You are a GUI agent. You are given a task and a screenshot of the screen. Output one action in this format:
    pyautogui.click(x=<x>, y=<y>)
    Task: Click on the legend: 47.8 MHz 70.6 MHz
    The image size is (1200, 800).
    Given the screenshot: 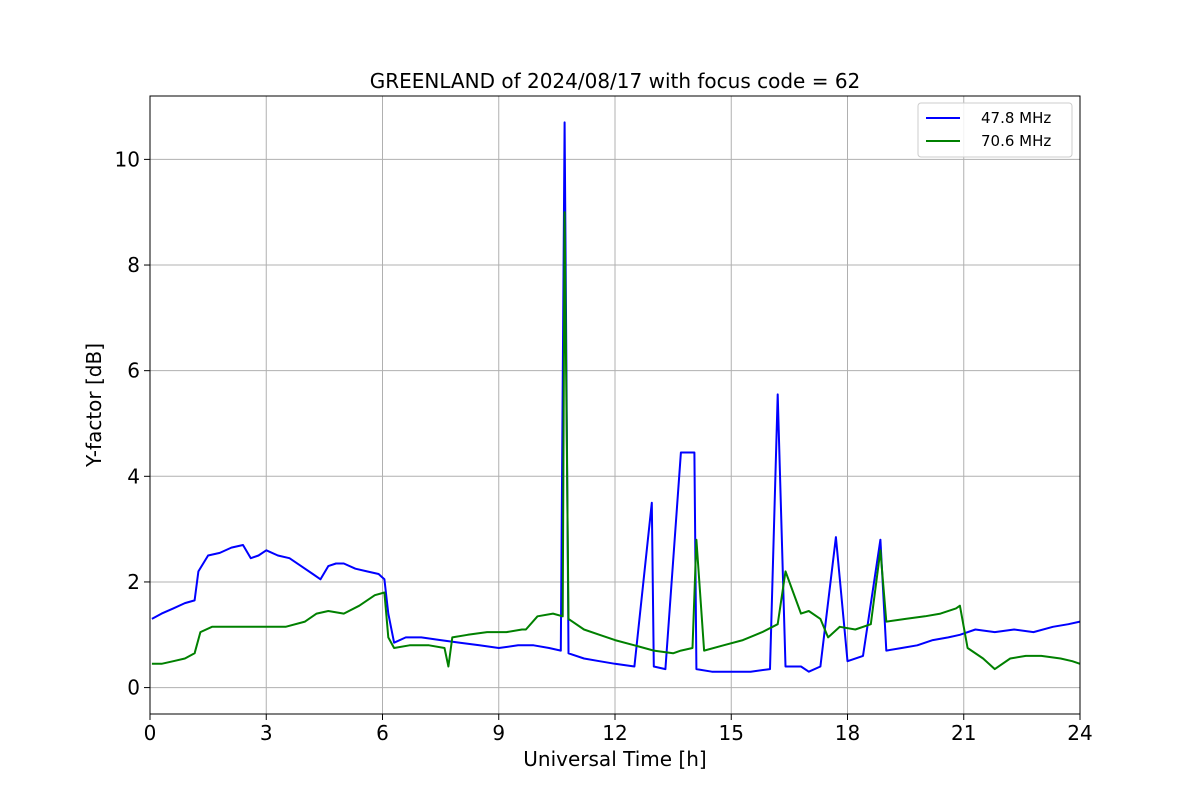 What is the action you would take?
    pyautogui.click(x=995, y=130)
    